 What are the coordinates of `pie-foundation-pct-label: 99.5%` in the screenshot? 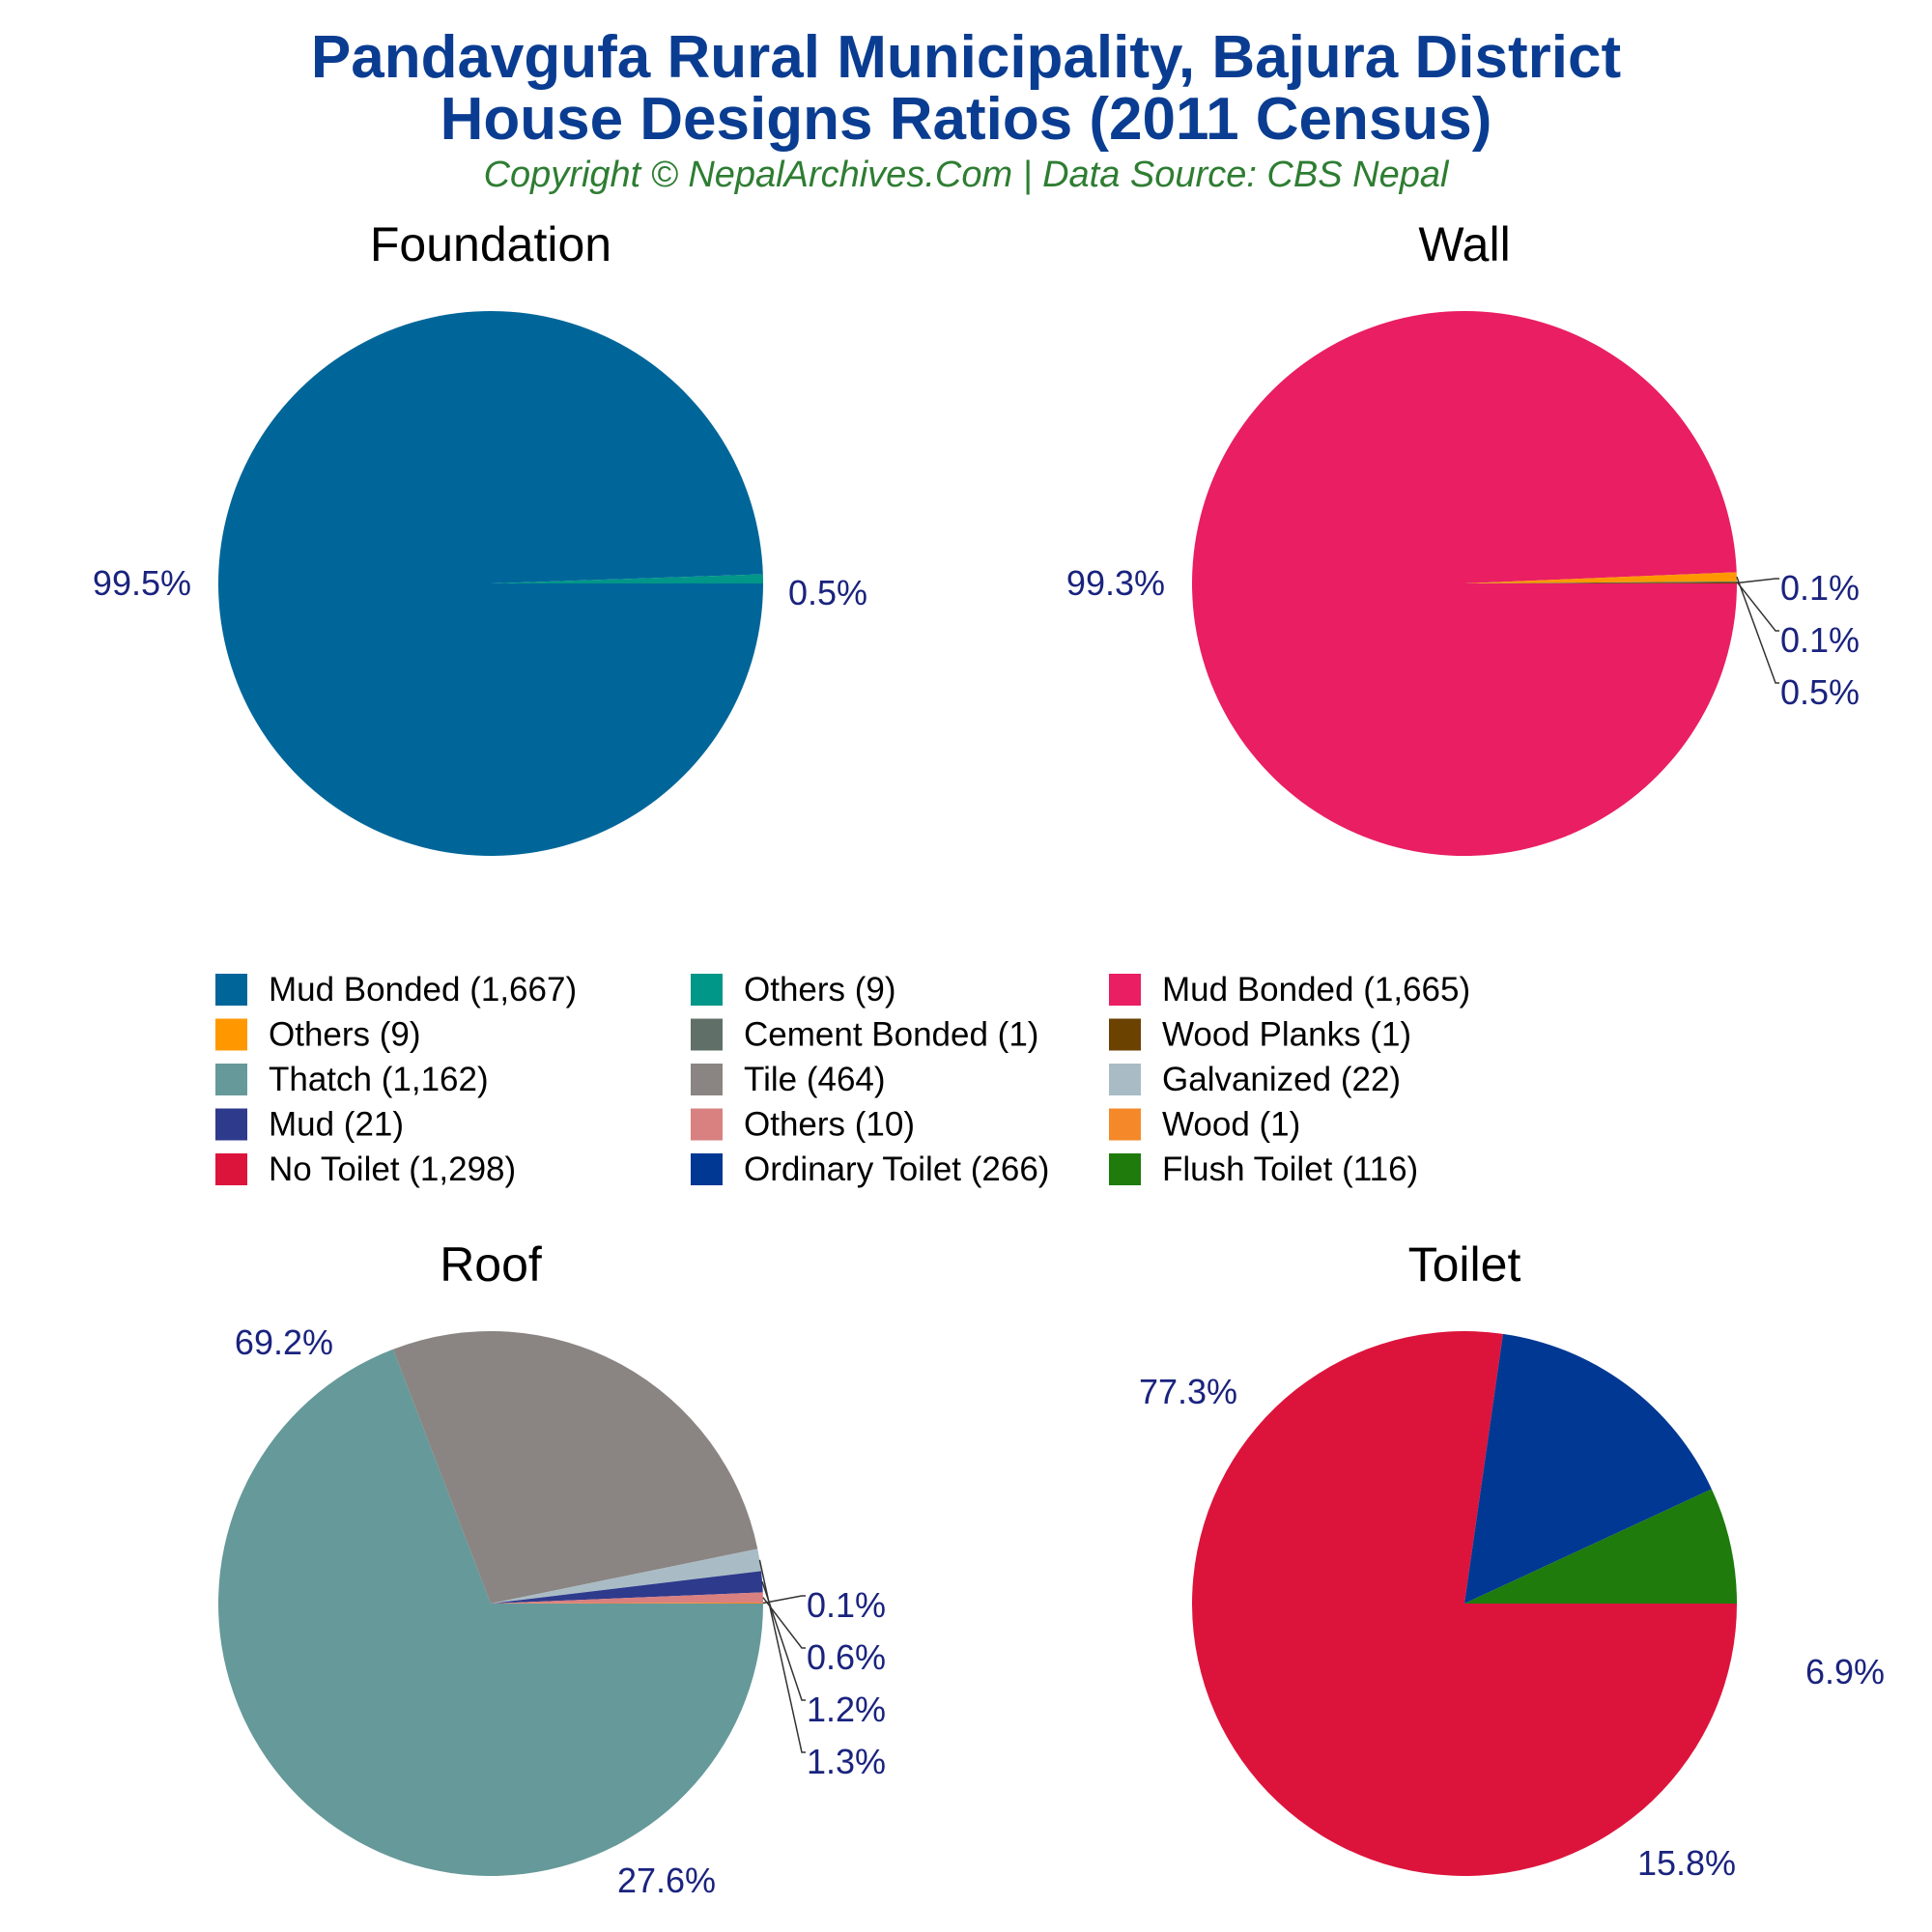 It's located at (142, 583).